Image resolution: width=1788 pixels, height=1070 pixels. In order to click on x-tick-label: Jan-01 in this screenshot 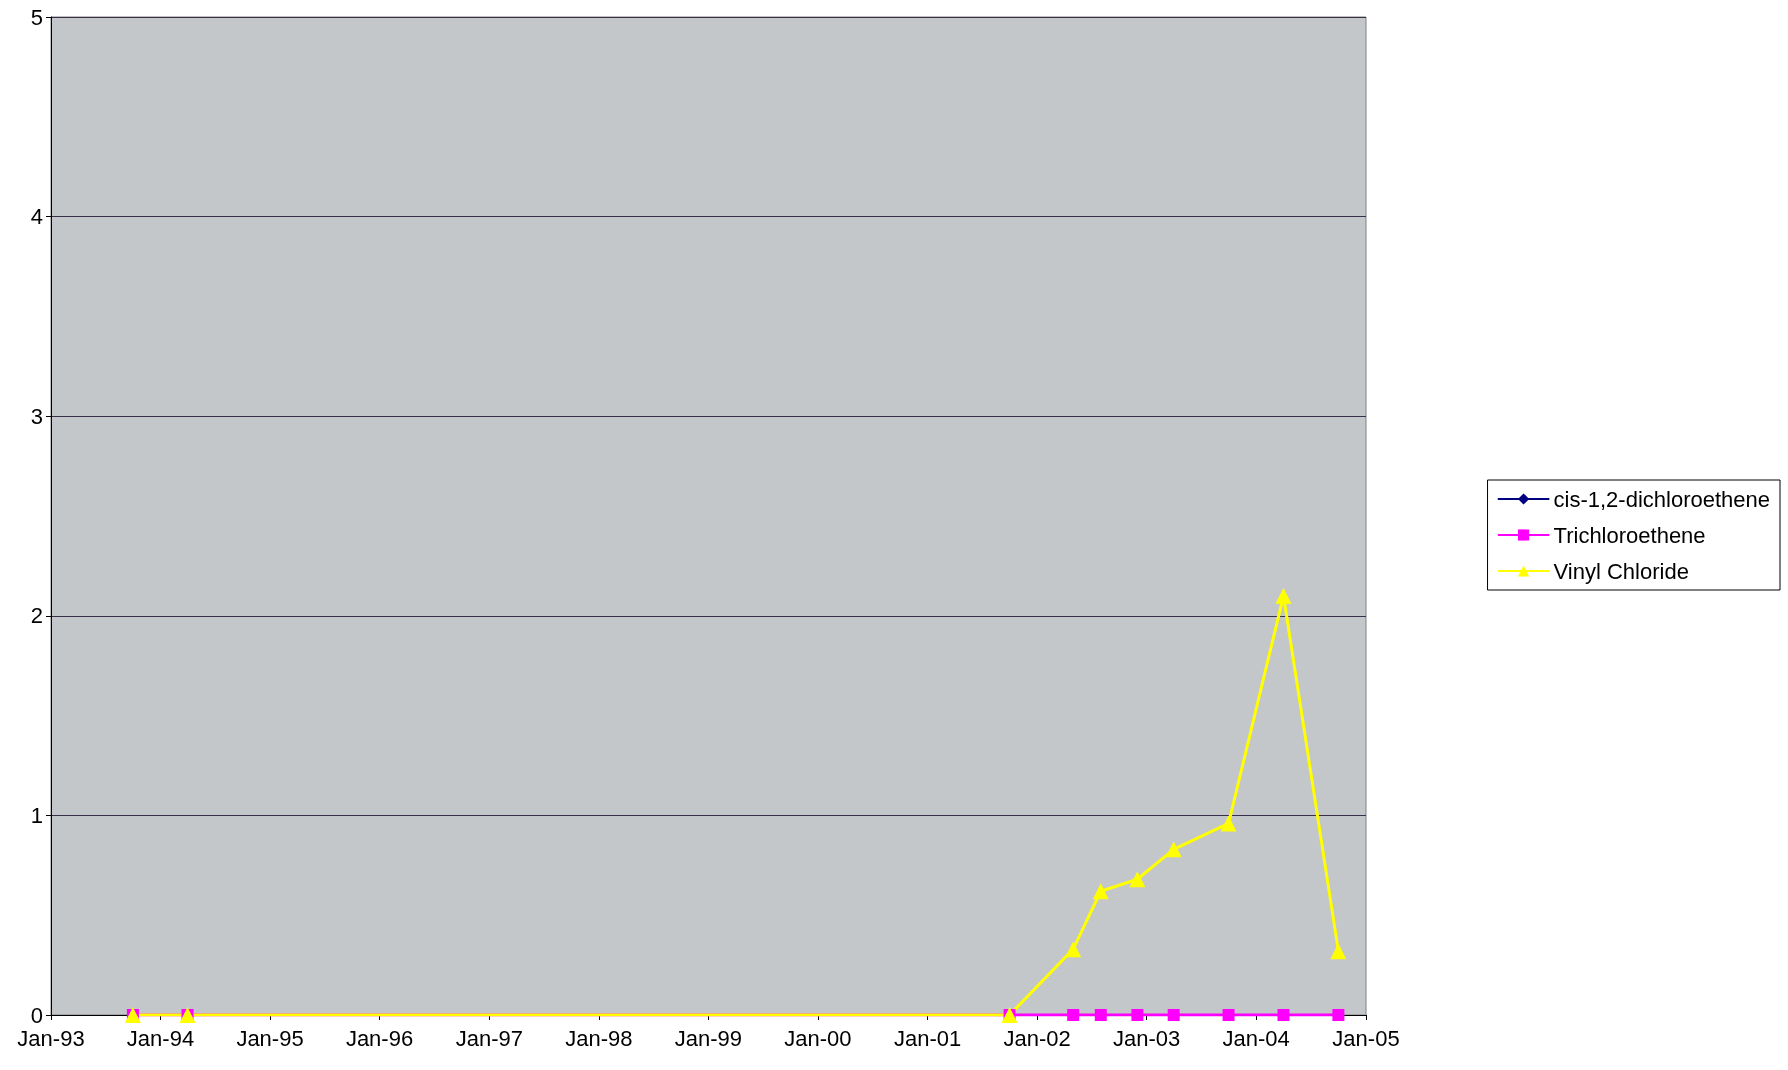, I will do `click(928, 1038)`.